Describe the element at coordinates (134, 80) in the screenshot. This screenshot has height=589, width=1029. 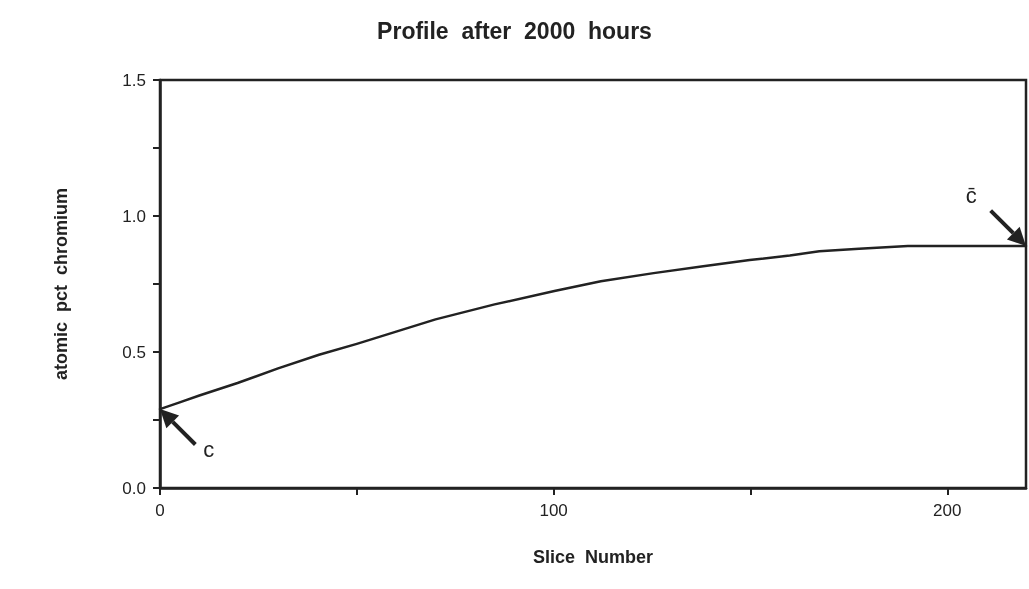
I see `y-tick-label: 1.5` at that location.